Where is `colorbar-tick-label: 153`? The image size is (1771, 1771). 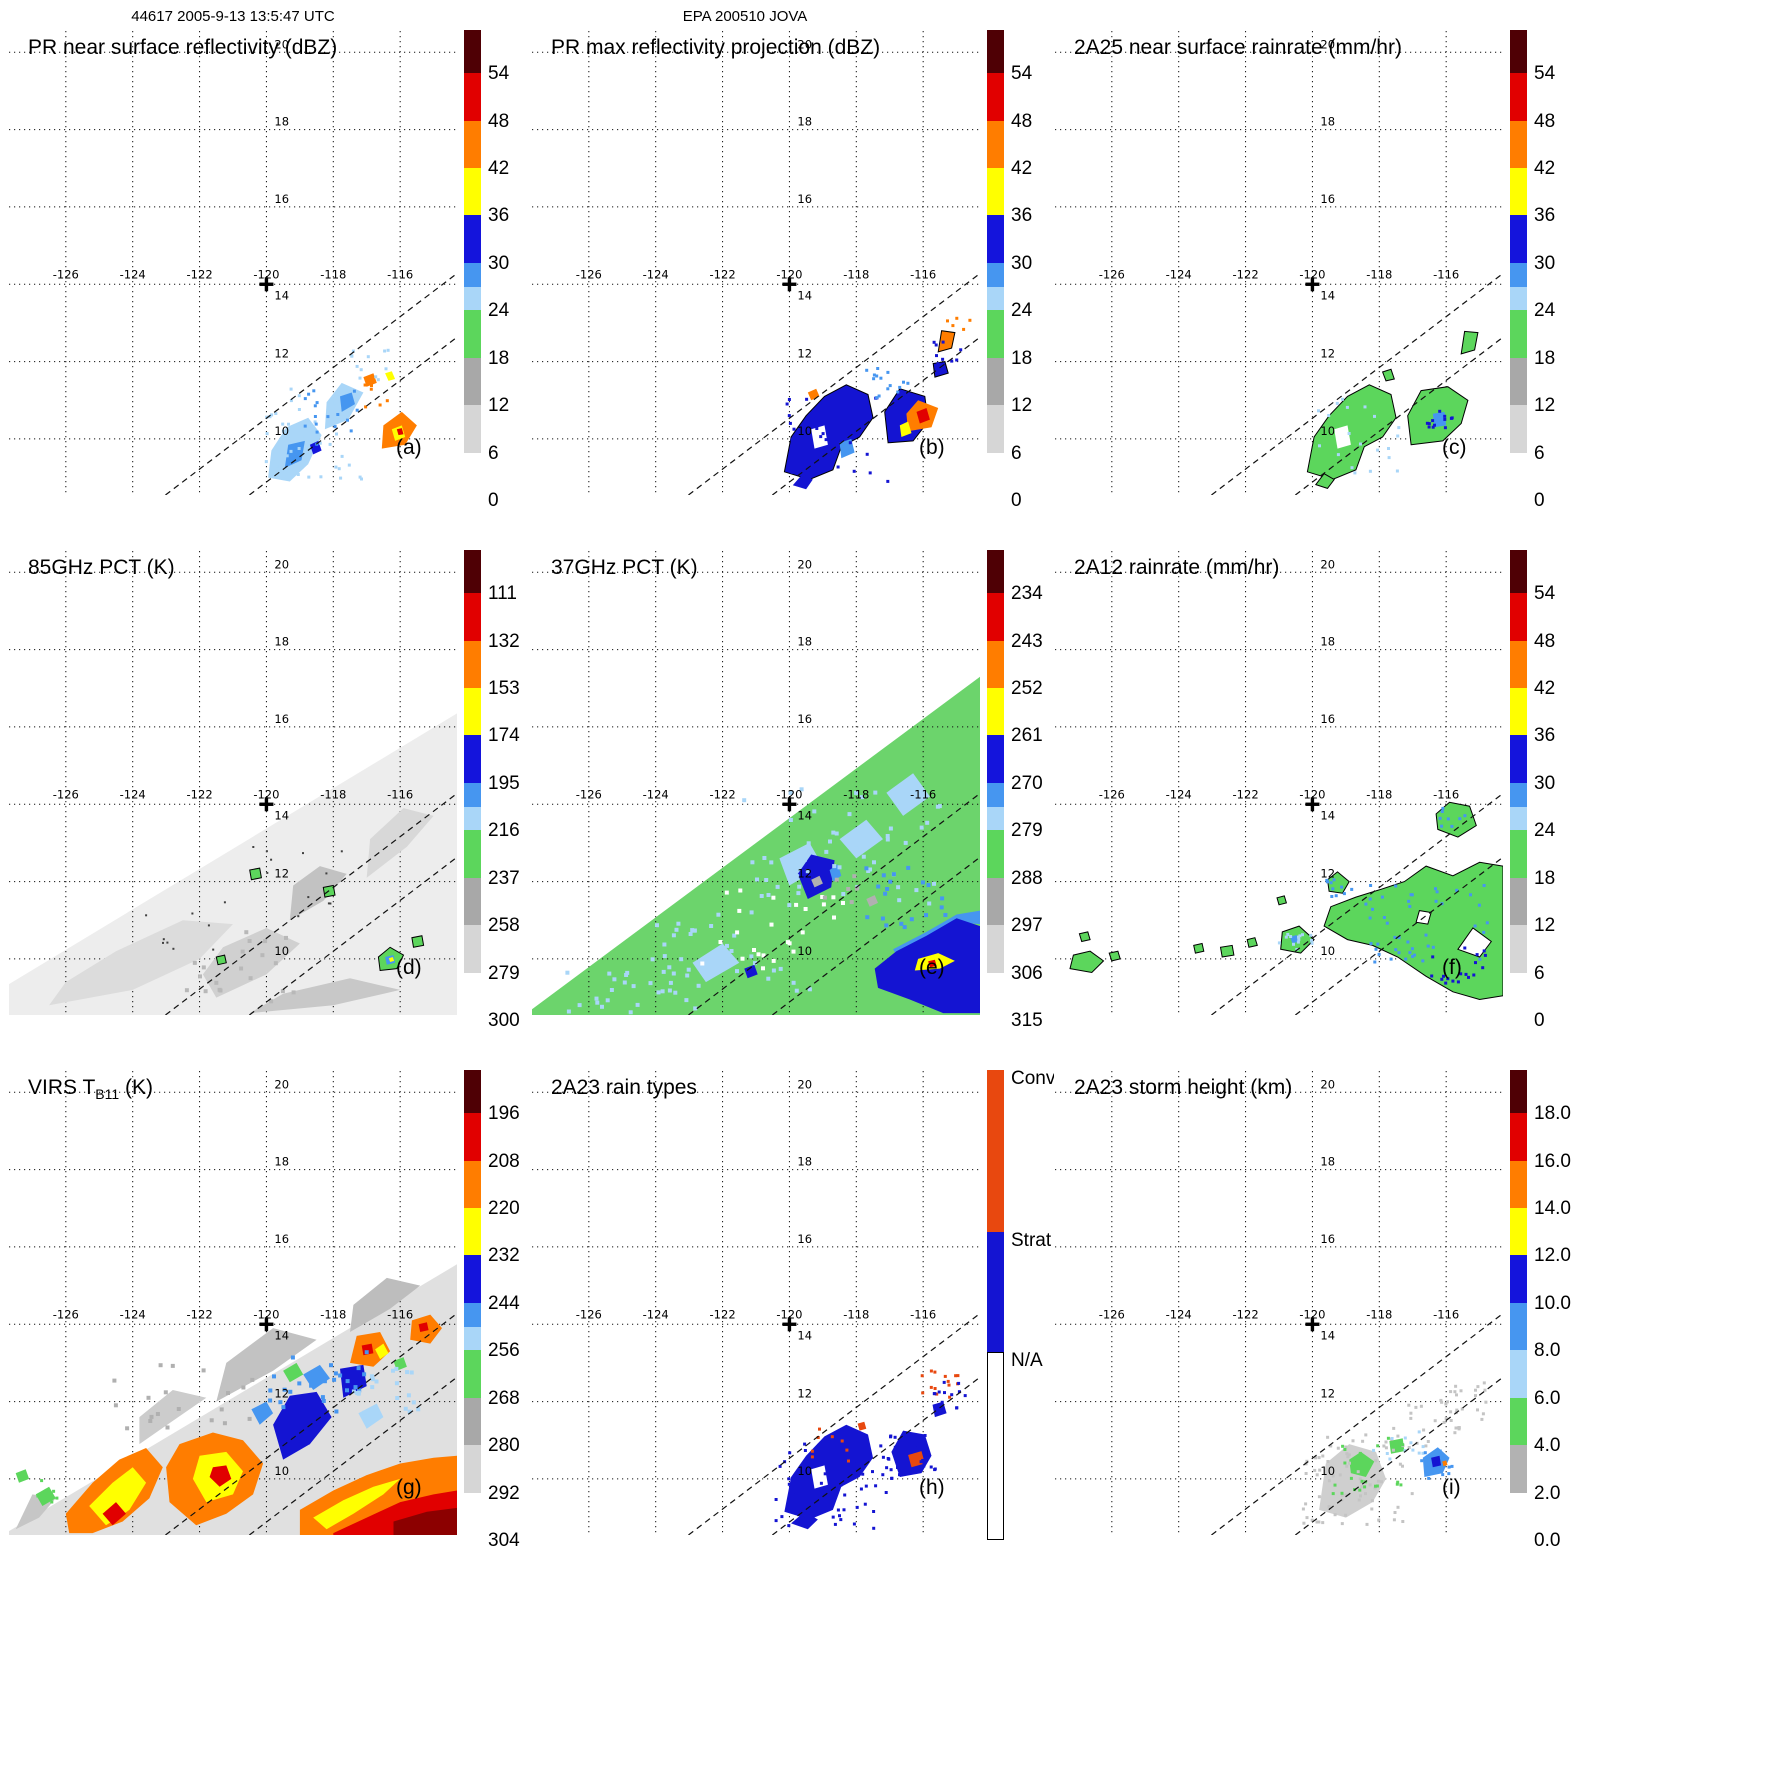 colorbar-tick-label: 153 is located at coordinates (504, 689).